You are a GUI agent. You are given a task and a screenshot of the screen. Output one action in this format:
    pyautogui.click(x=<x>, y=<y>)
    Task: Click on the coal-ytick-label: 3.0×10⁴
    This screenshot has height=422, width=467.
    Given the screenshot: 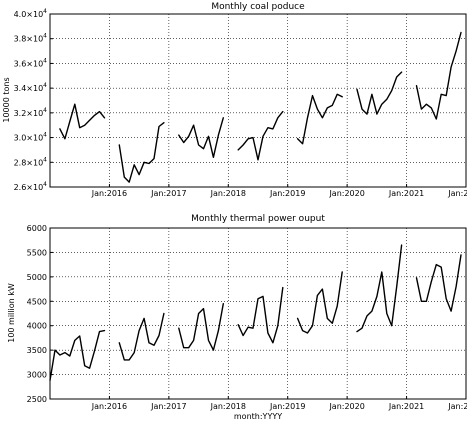 What is the action you would take?
    pyautogui.click(x=31, y=137)
    